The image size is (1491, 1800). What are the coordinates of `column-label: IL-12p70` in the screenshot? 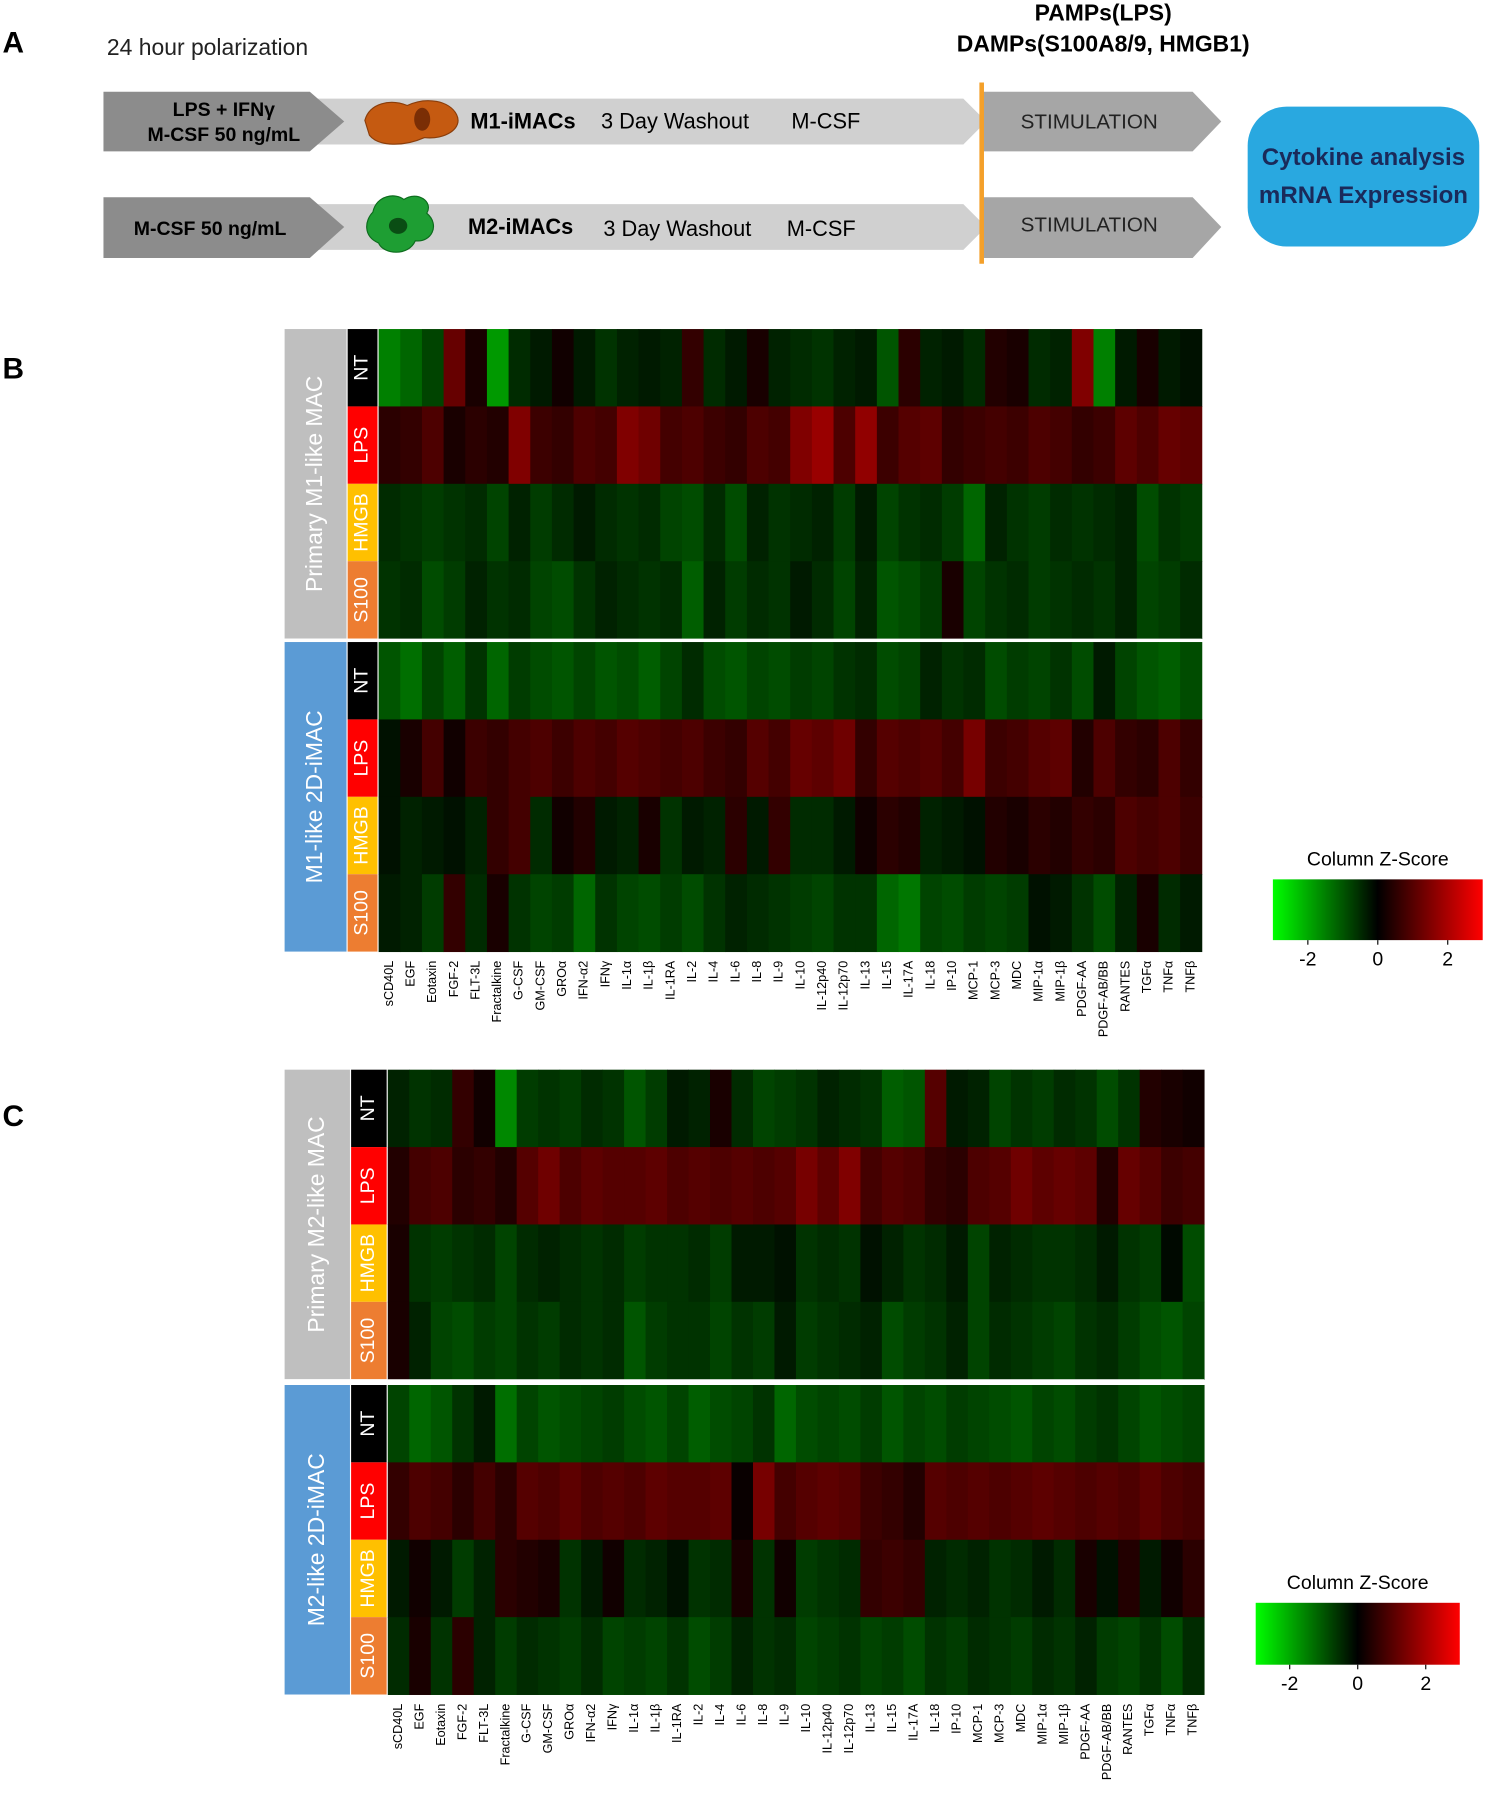 It's located at (849, 1729).